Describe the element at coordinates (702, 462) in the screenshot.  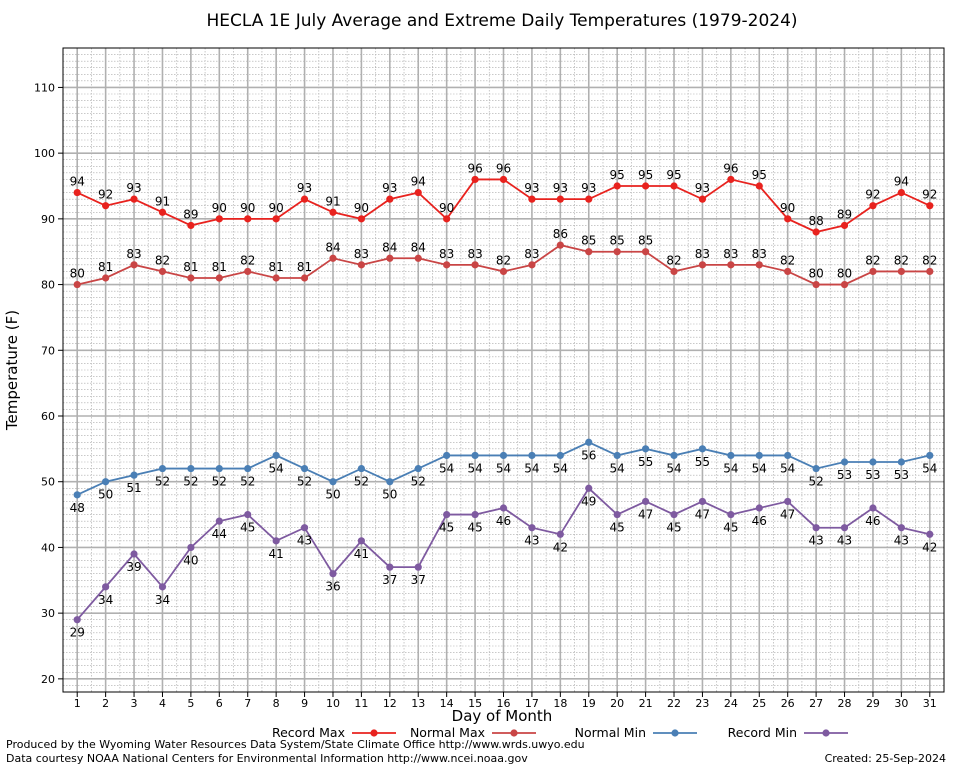
I see `normal-min-data-label: 55` at that location.